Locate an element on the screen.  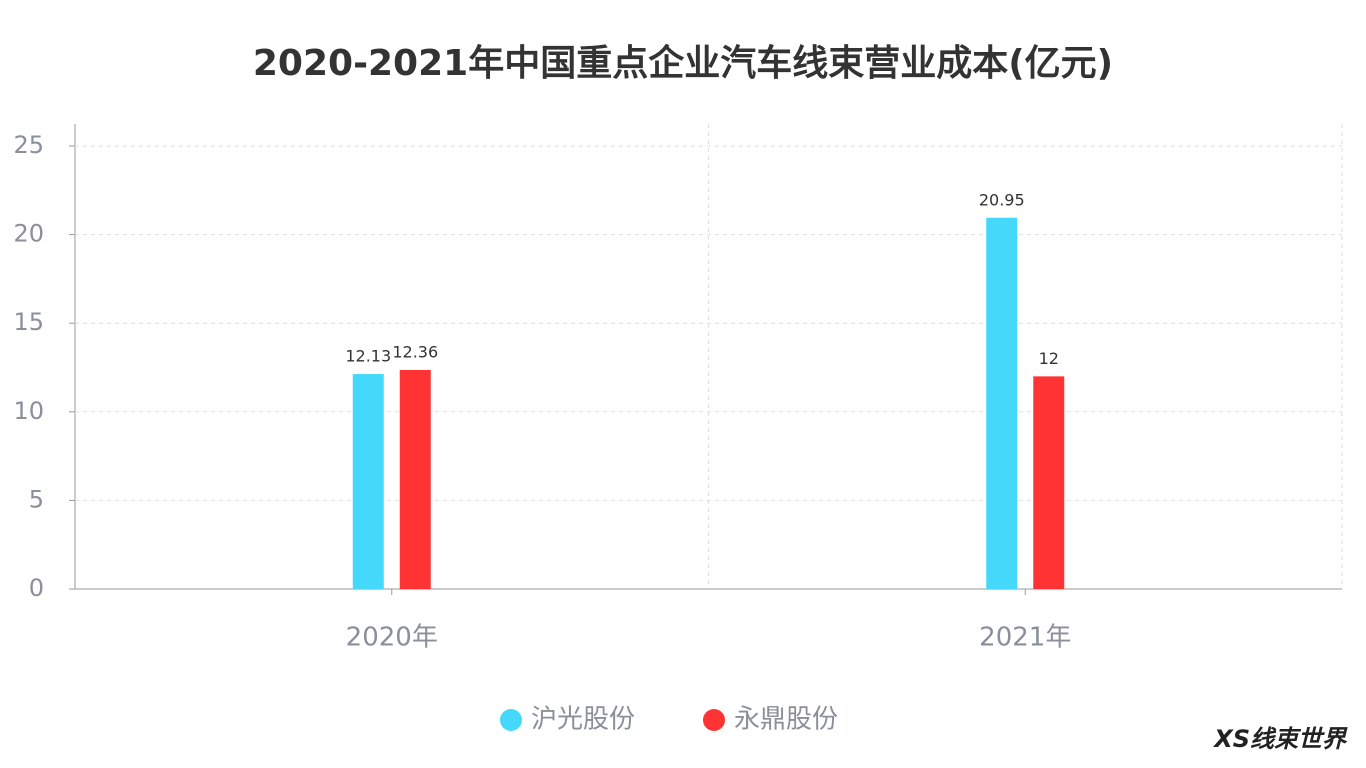
legend-label: 沪光股份 is located at coordinates (583, 720).